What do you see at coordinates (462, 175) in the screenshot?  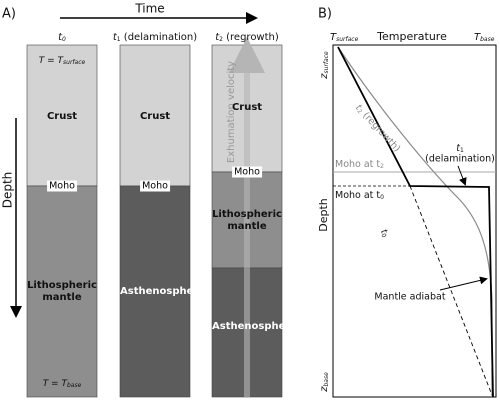 I see `t1-pointer` at bounding box center [462, 175].